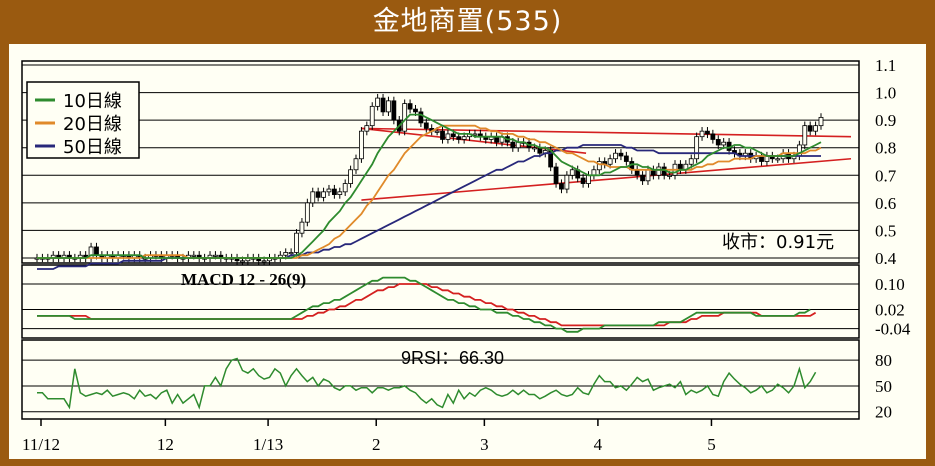  I want to click on price-tick-label: 0.6, so click(885, 203).